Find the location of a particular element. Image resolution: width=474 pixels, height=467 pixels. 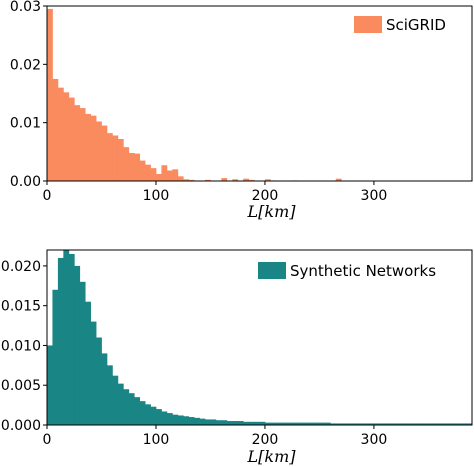

scigrid-x-axis-label: L[km] is located at coordinates (272, 211).